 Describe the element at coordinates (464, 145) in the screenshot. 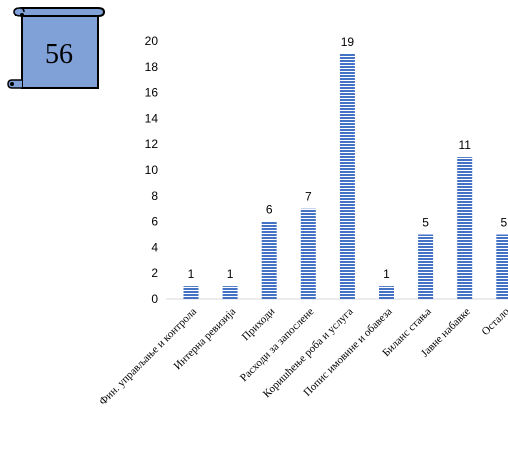

I see `data-label: 11` at that location.